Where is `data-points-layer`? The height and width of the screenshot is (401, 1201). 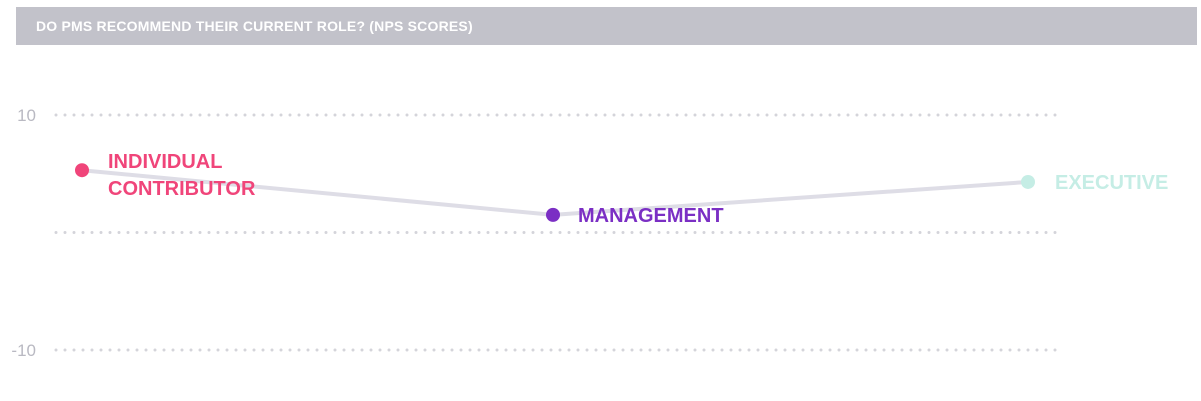 data-points-layer is located at coordinates (555, 192).